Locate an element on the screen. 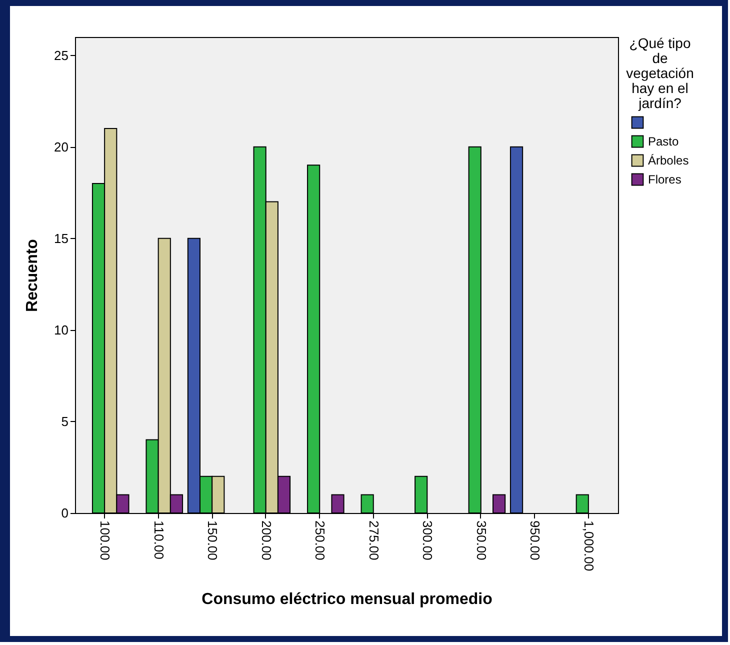 The image size is (730, 645). x-tick-label: 150.00 is located at coordinates (212, 540).